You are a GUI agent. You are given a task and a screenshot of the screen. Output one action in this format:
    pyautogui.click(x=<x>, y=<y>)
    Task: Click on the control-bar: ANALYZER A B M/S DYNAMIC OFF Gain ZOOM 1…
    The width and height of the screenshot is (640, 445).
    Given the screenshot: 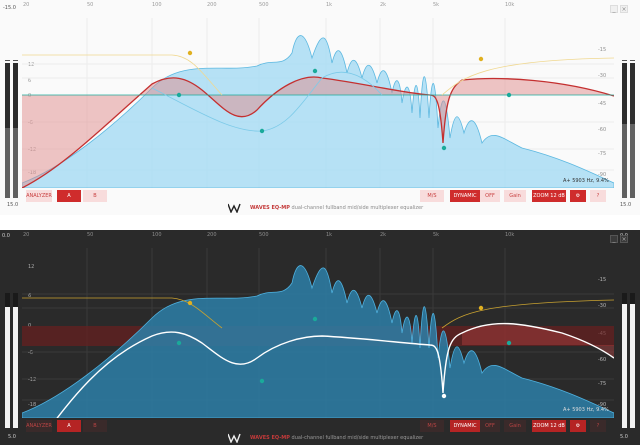 What is the action you would take?
    pyautogui.click(x=318, y=426)
    